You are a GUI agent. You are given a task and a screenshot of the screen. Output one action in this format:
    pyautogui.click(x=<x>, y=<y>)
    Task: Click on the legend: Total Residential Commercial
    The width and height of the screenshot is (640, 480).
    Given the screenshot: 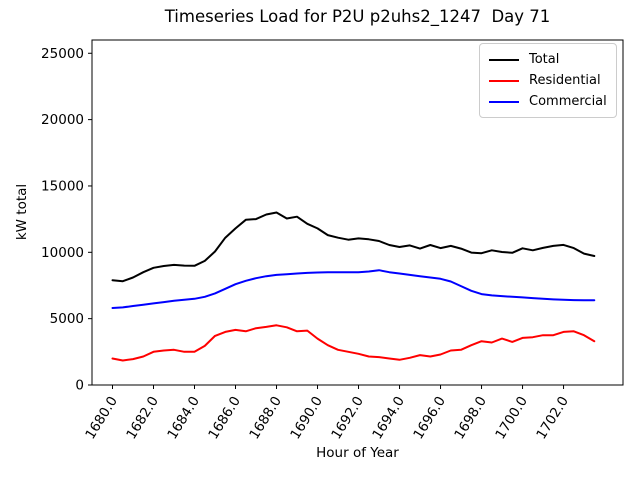 What is the action you would take?
    pyautogui.click(x=548, y=80)
    